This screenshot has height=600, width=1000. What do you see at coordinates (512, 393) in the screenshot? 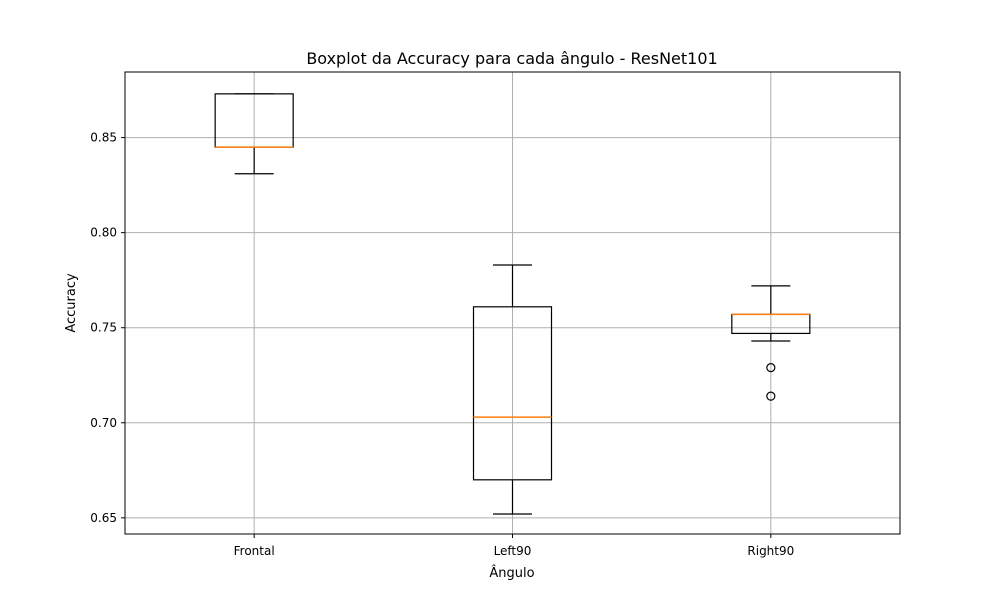
I see `iqr-box` at bounding box center [512, 393].